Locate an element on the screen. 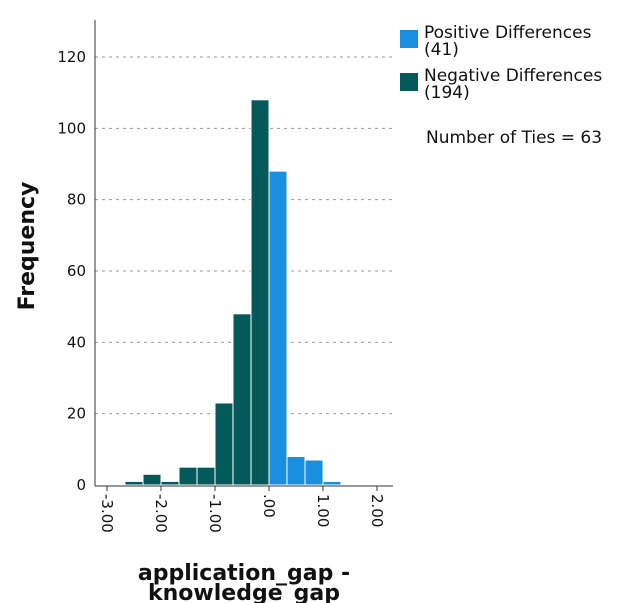 This screenshot has width=621, height=603. y-tick-label: 60 is located at coordinates (76, 271).